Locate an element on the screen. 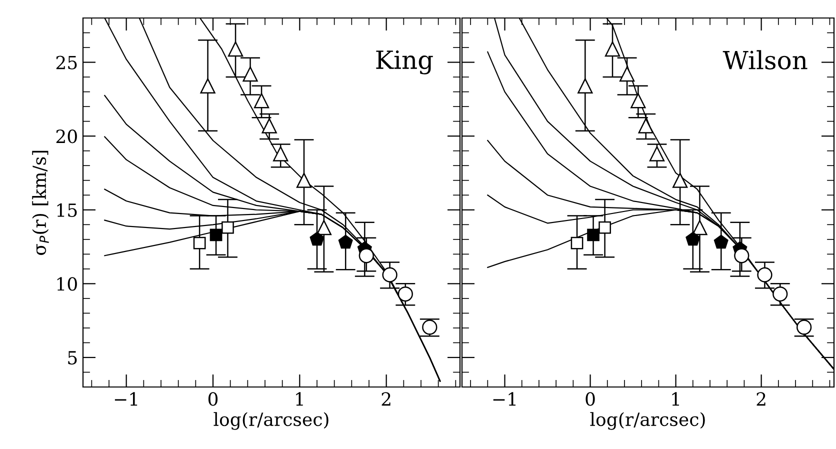 The image size is (836, 449). y-tick-label: 5 is located at coordinates (72, 358).